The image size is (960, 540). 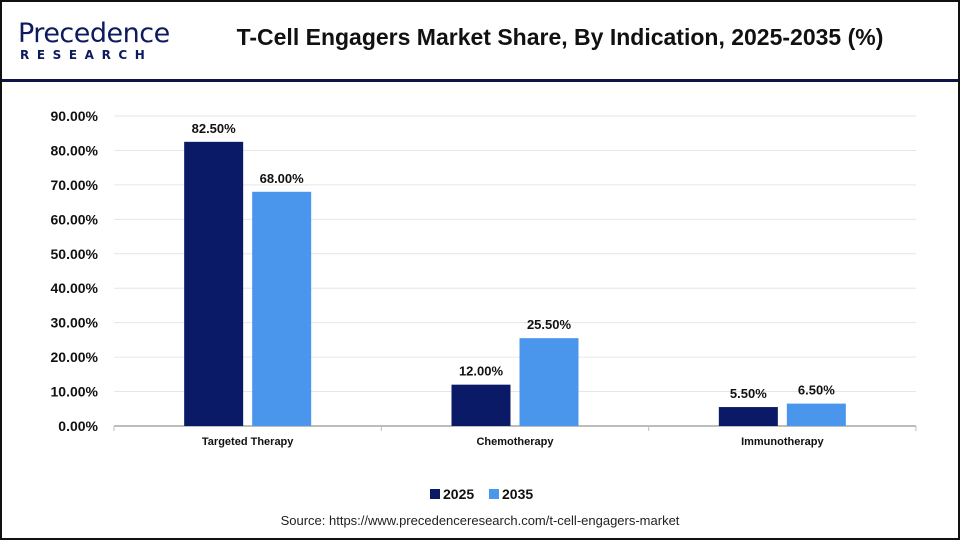 What do you see at coordinates (816, 390) in the screenshot?
I see `data-label: 6.50%` at bounding box center [816, 390].